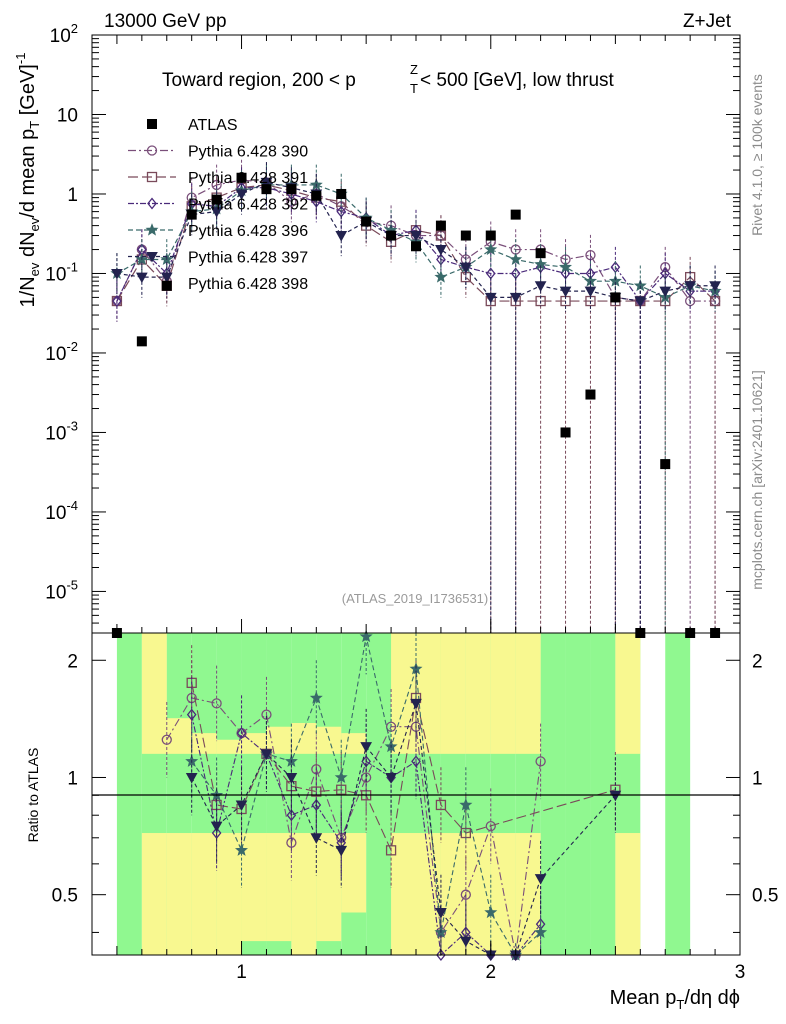 The image size is (786, 1024). Describe the element at coordinates (248, 205) in the screenshot. I see `legend-label: Pythia 6.428 392` at that location.